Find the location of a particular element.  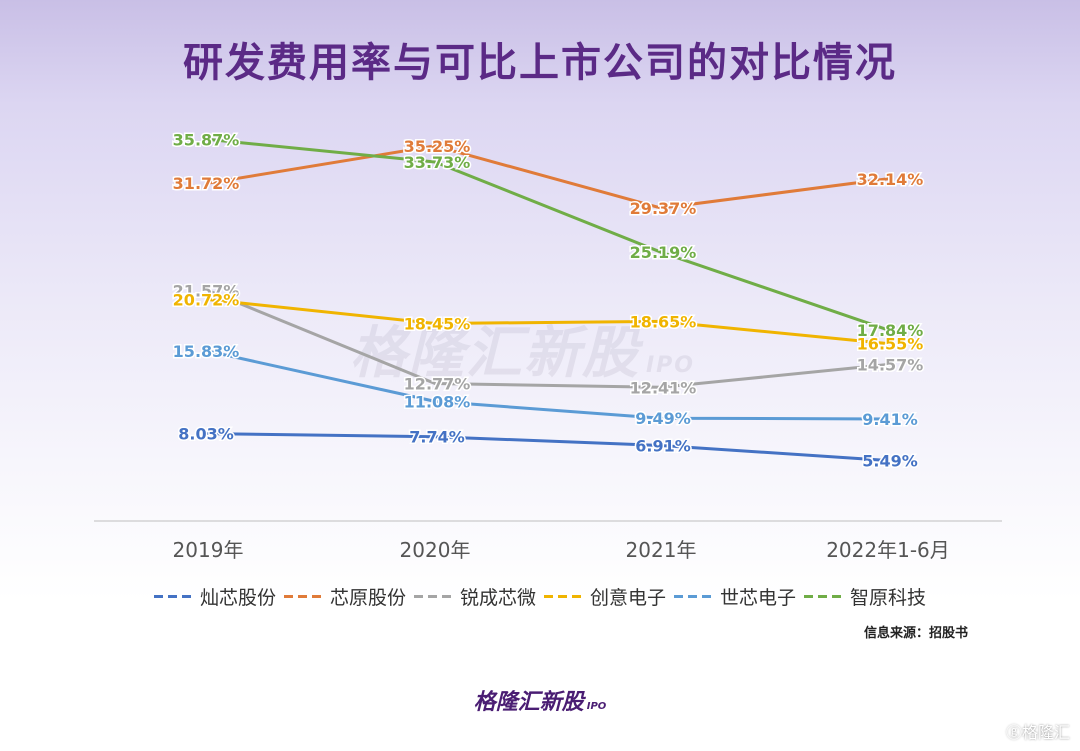

data-label: 11.08% is located at coordinates (437, 401).